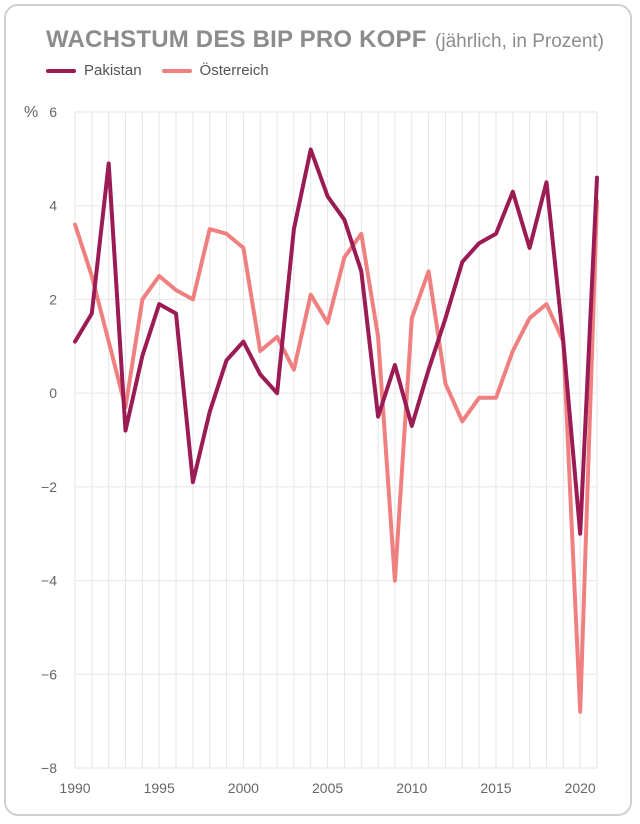 The height and width of the screenshot is (824, 640). I want to click on y-tick-label: 2, so click(53, 299).